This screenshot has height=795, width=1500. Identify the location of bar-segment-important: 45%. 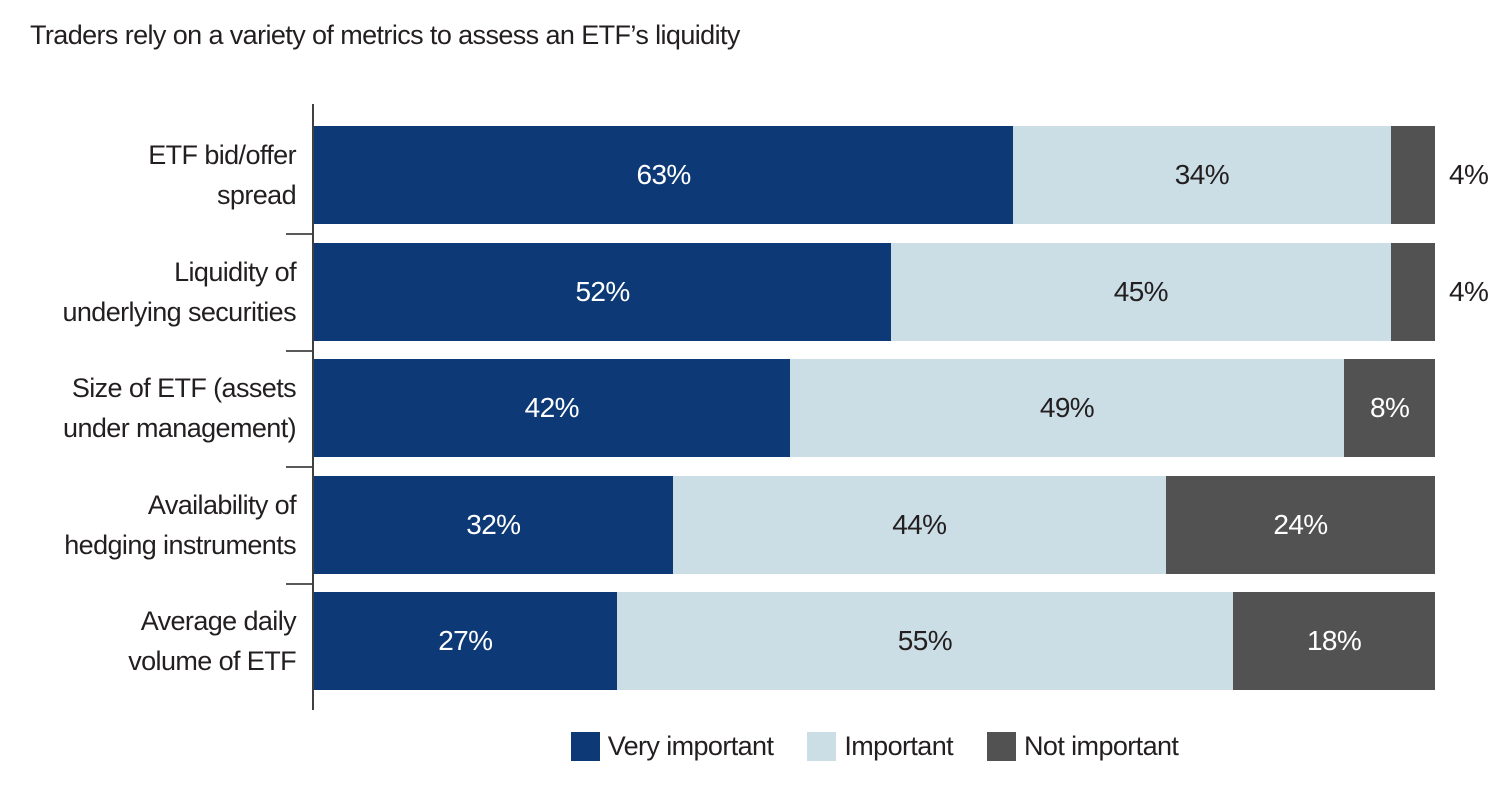
(1141, 291).